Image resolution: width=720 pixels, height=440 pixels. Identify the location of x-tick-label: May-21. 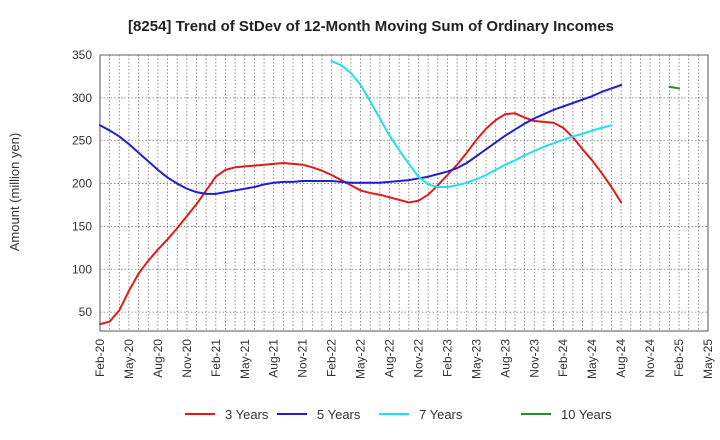
(245, 359).